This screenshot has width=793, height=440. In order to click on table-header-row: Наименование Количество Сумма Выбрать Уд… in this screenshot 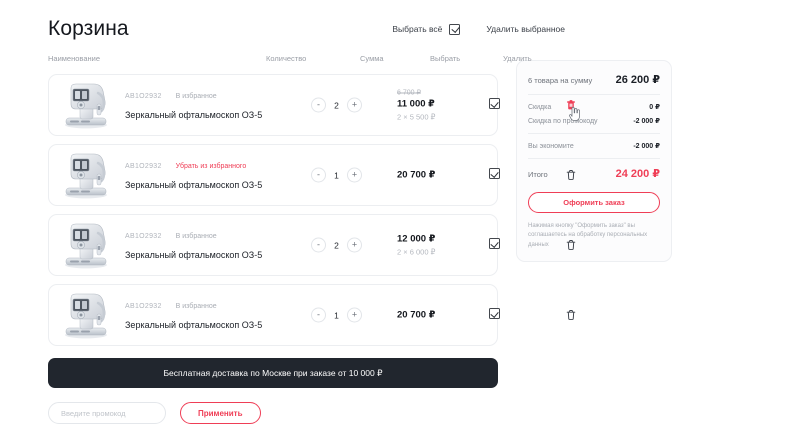, I will do `click(290, 64)`.